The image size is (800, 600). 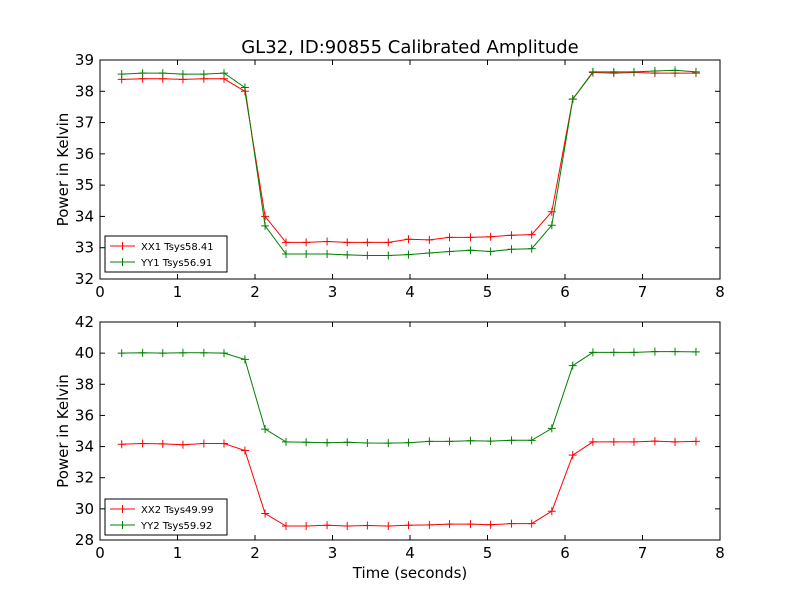 What do you see at coordinates (84, 60) in the screenshot?
I see `y-tick-label: 39` at bounding box center [84, 60].